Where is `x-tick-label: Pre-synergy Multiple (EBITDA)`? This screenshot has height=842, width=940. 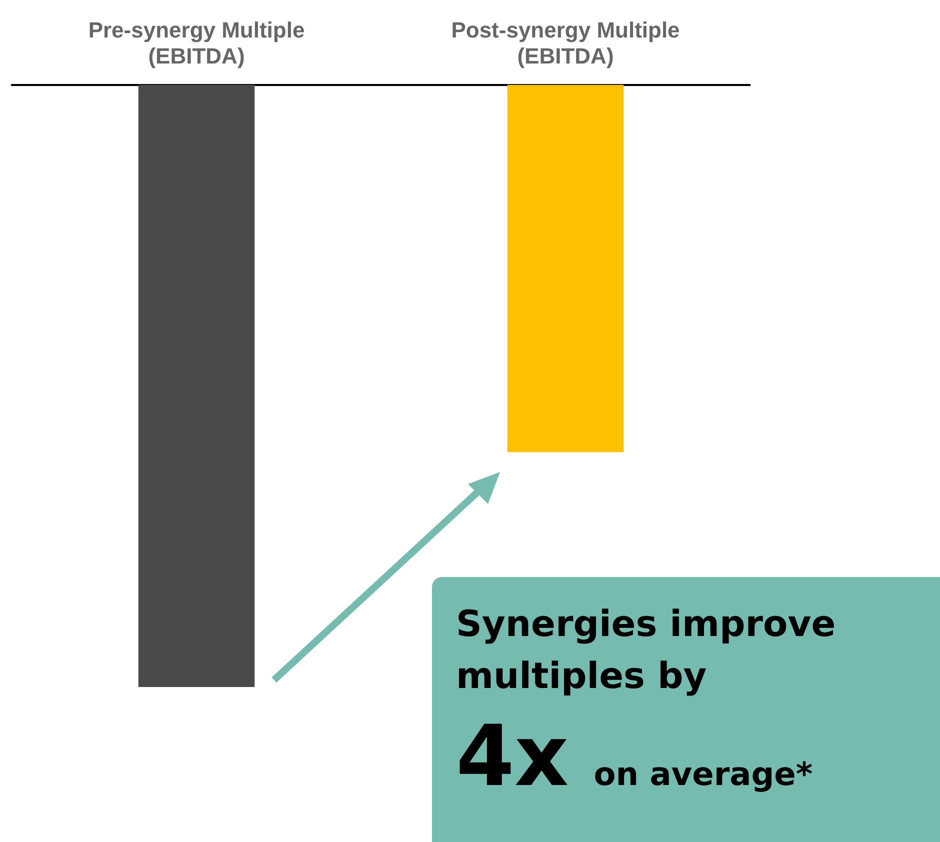 x-tick-label: Pre-synergy Multiple (EBITDA) is located at coordinates (196, 43).